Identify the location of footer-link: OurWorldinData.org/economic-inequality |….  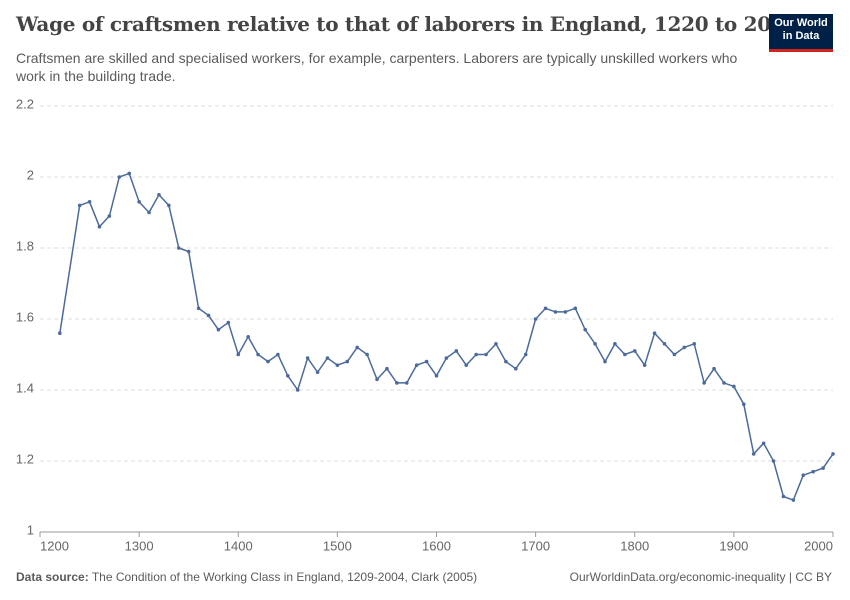
(700, 577).